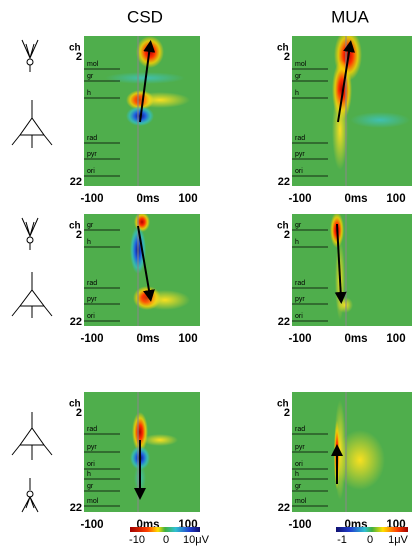 The width and height of the screenshot is (412, 547). Describe the element at coordinates (350, 16) in the screenshot. I see `column-title: MUA` at that location.